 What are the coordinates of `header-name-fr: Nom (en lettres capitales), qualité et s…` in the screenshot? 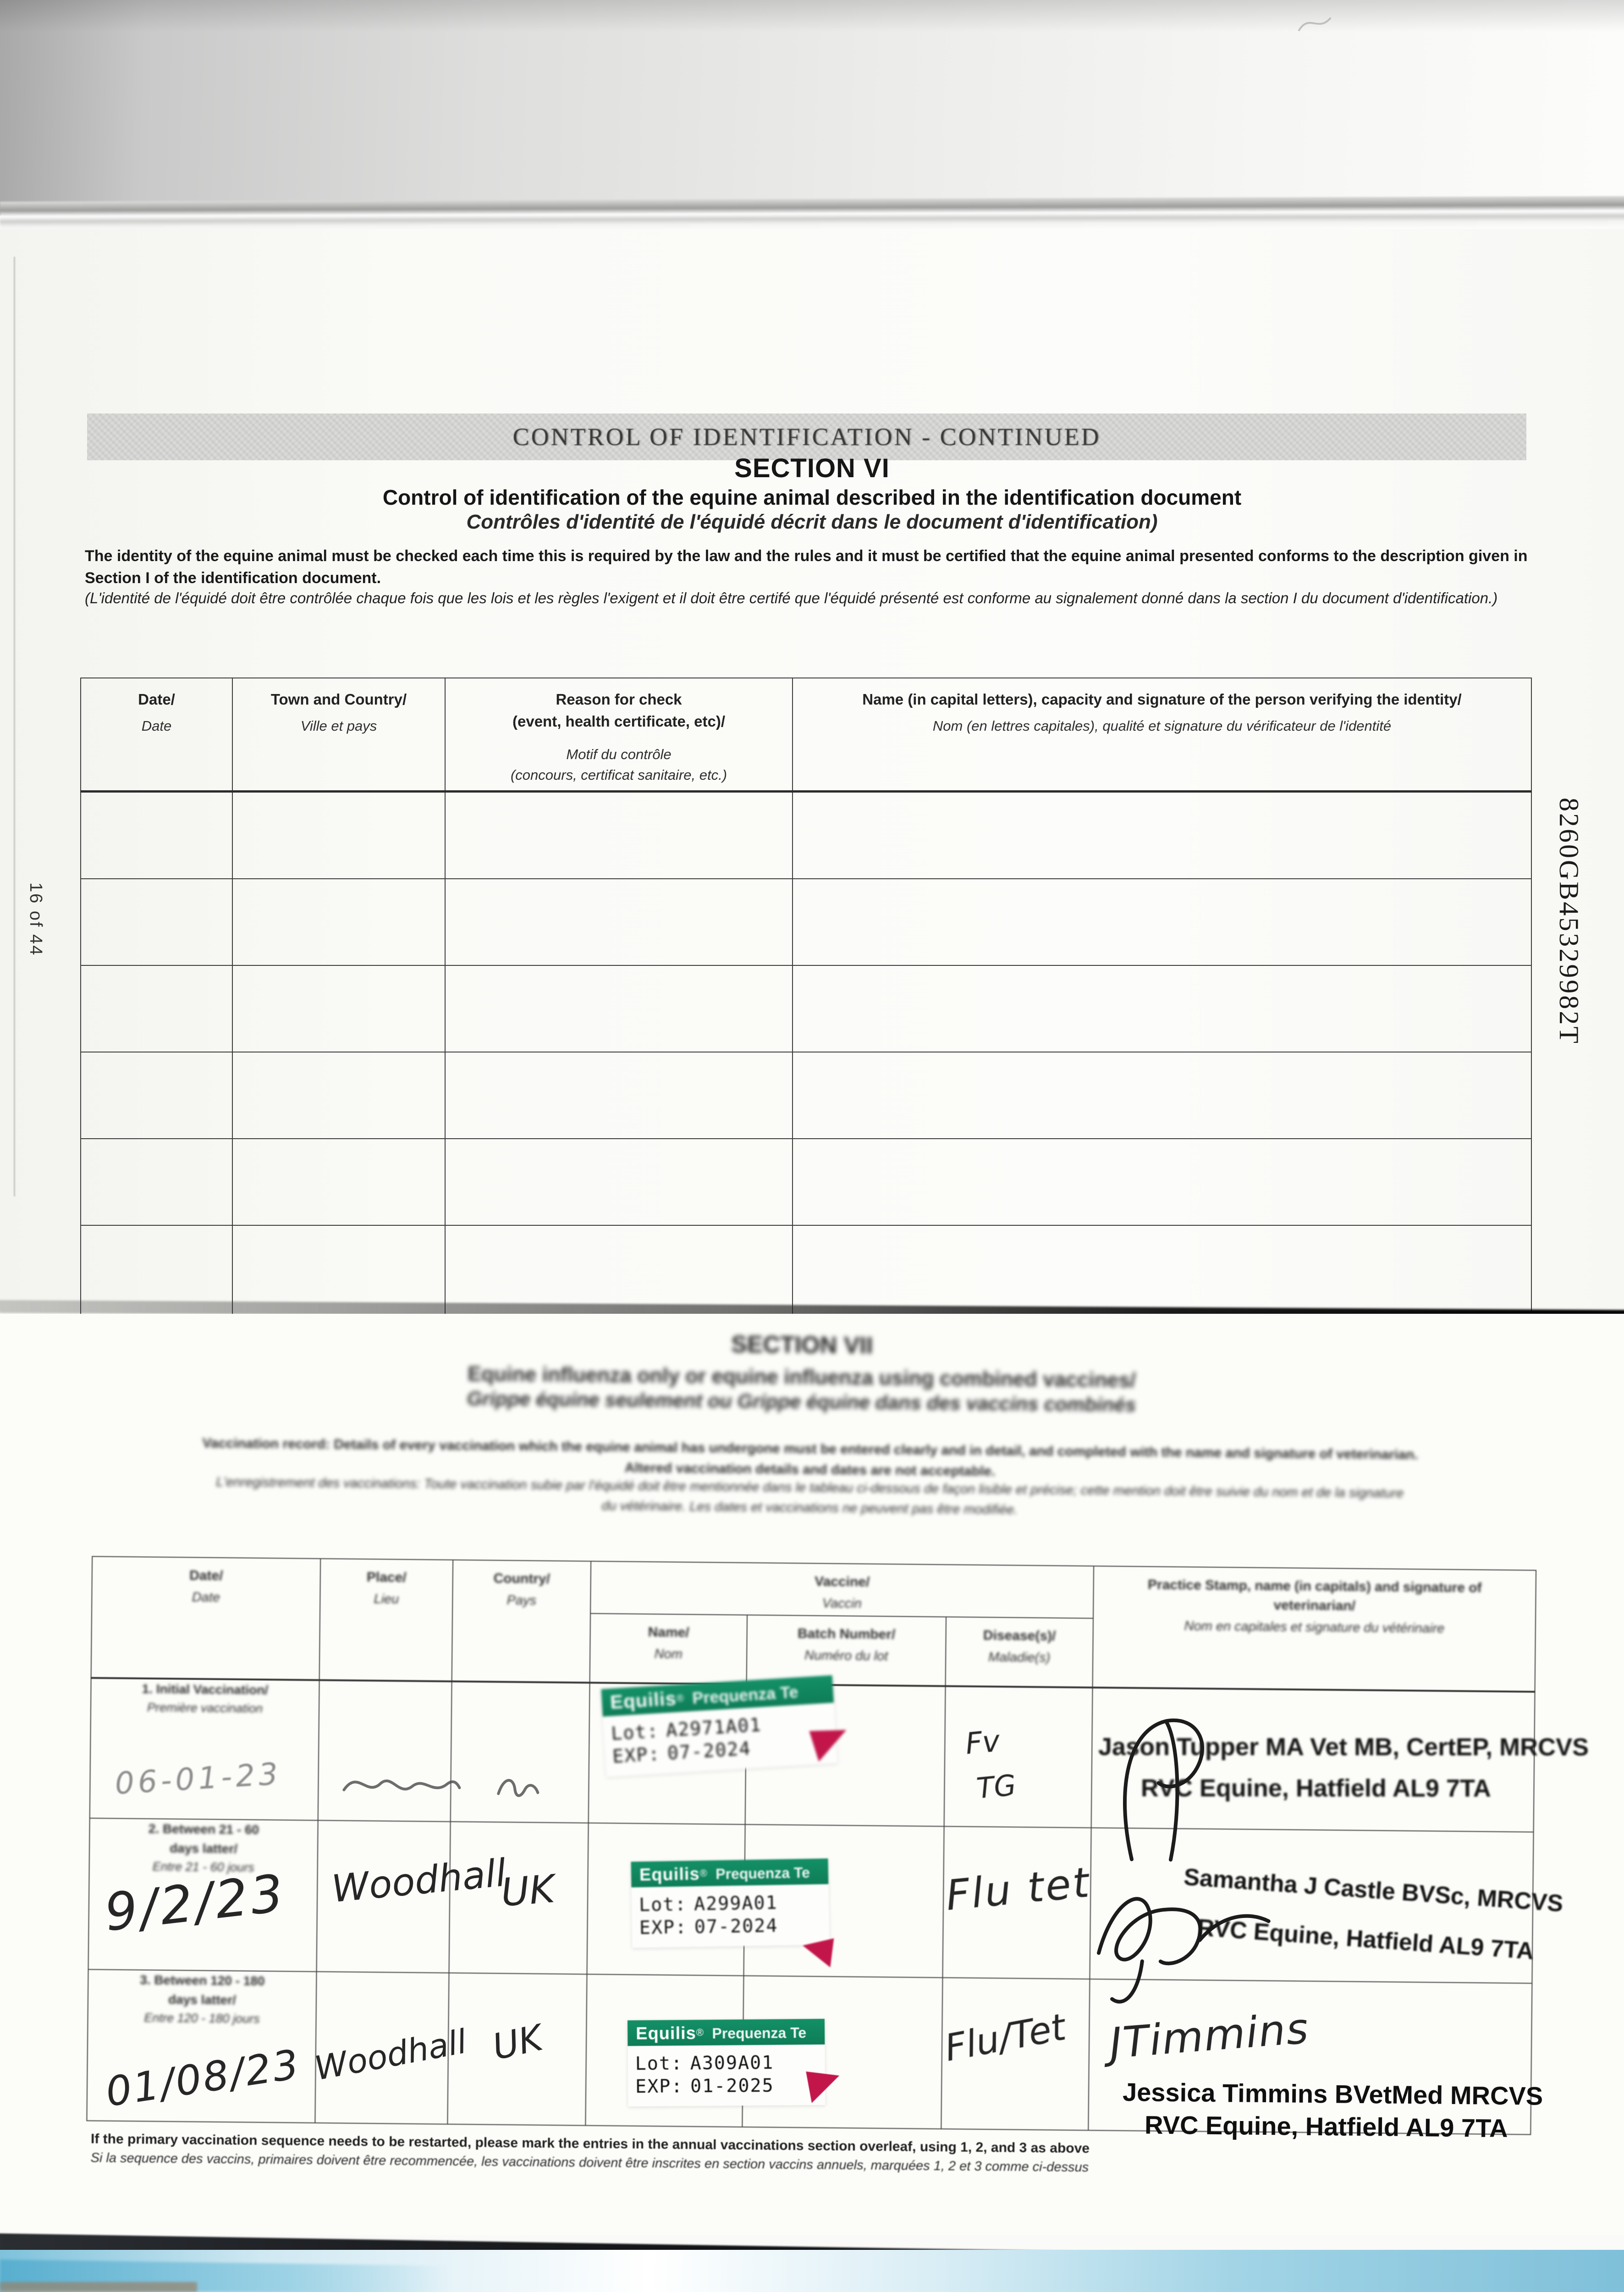 It's located at (1162, 725).